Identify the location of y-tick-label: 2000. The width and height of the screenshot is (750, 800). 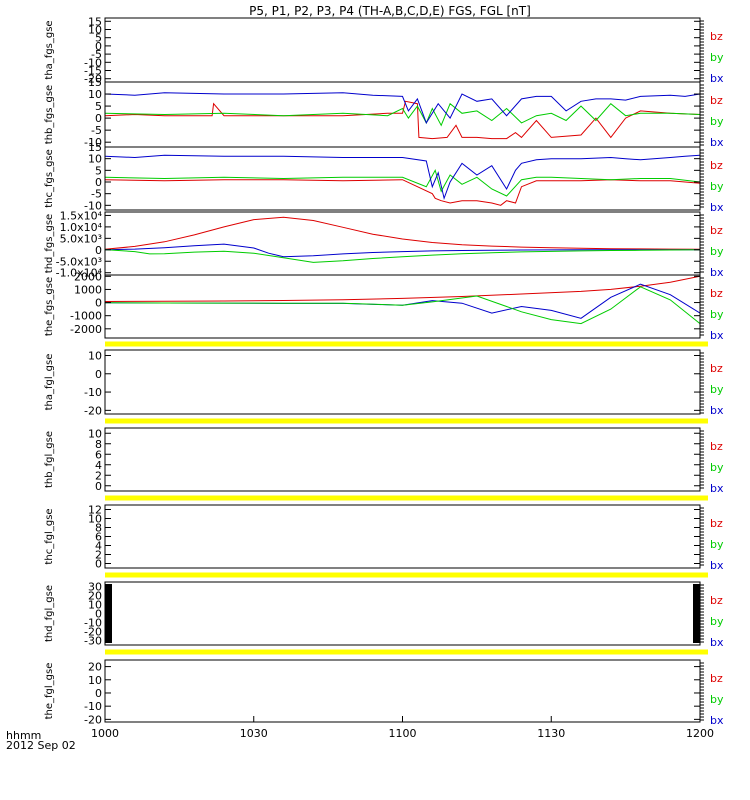
(88, 276).